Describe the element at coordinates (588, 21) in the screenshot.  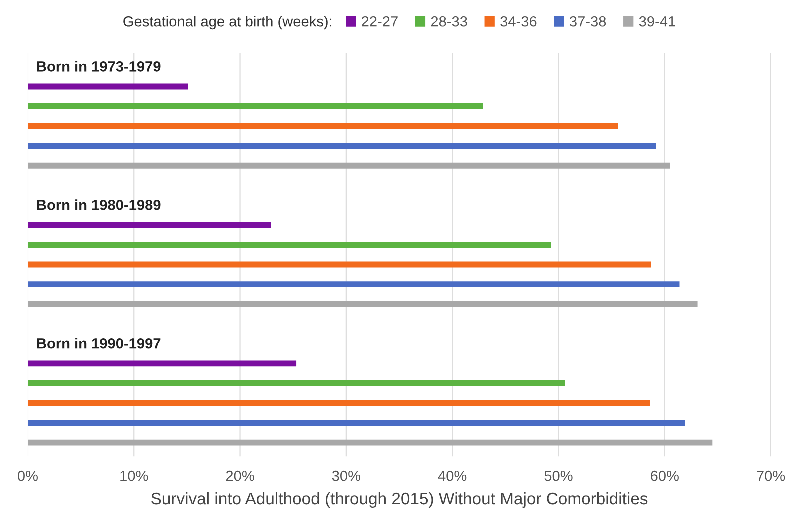
I see `legend-label: 37-38` at that location.